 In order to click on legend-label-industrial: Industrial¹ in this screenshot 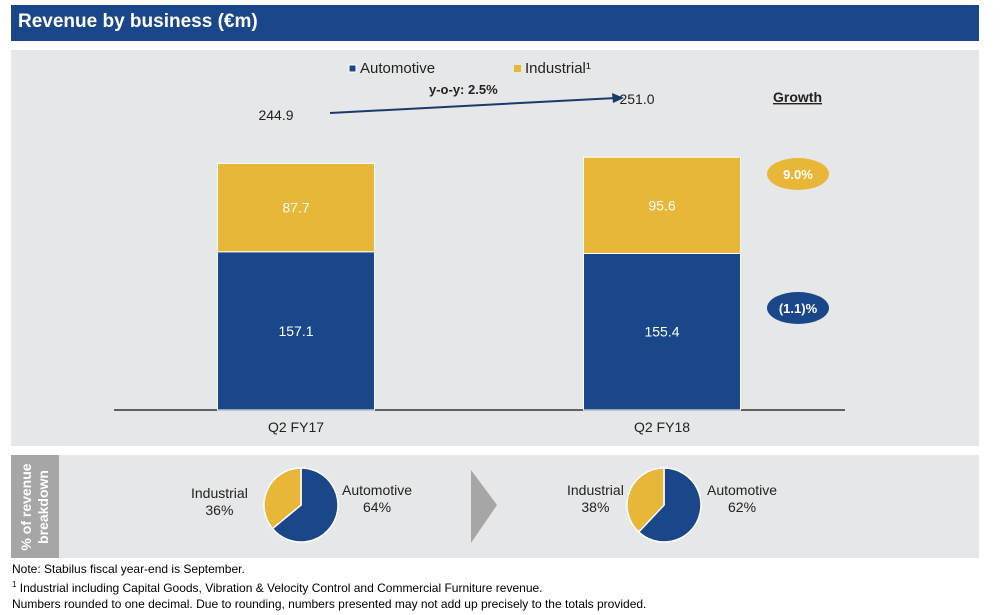, I will do `click(558, 68)`.